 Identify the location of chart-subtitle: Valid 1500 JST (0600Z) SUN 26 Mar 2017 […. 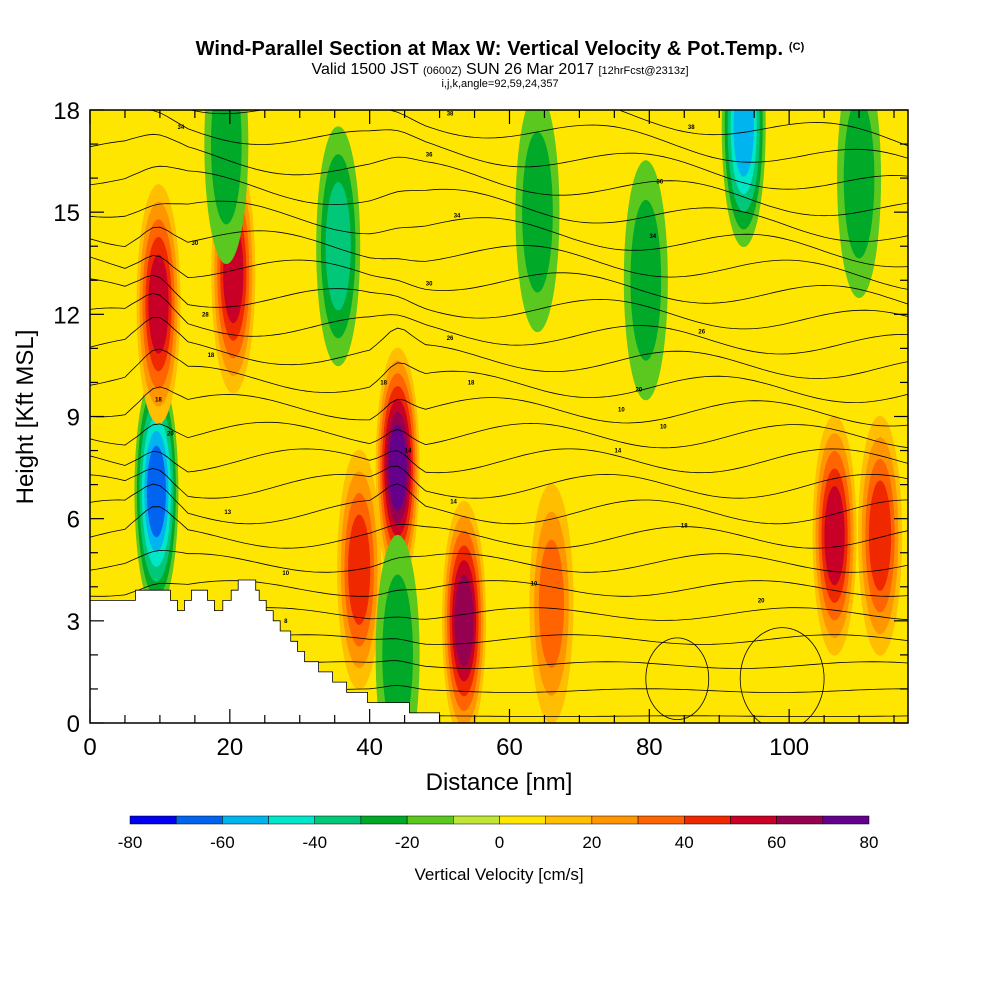
(500, 70).